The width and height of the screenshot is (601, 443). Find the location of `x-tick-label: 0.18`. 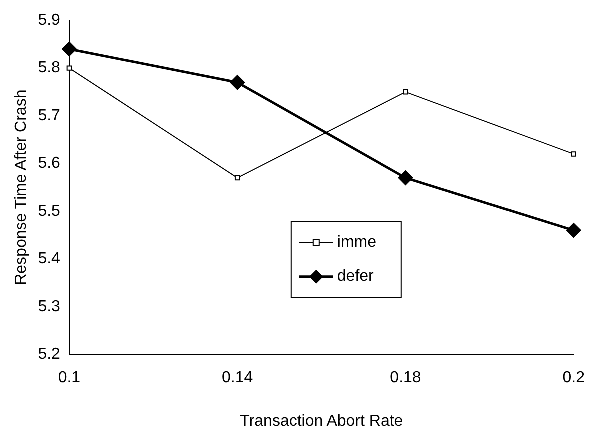

x-tick-label: 0.18 is located at coordinates (406, 378).